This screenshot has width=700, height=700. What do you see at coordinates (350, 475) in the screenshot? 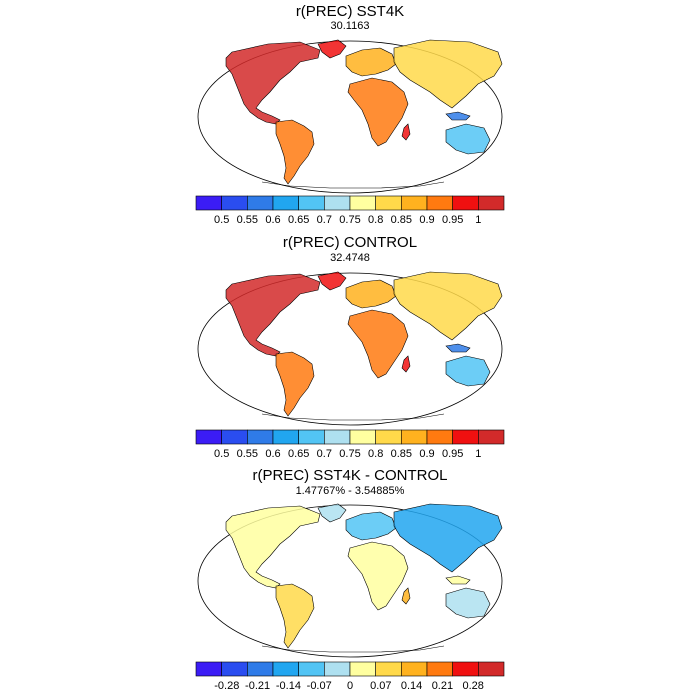
I see `panel-title: r(PREC) SST4K - CONTROL` at bounding box center [350, 475].